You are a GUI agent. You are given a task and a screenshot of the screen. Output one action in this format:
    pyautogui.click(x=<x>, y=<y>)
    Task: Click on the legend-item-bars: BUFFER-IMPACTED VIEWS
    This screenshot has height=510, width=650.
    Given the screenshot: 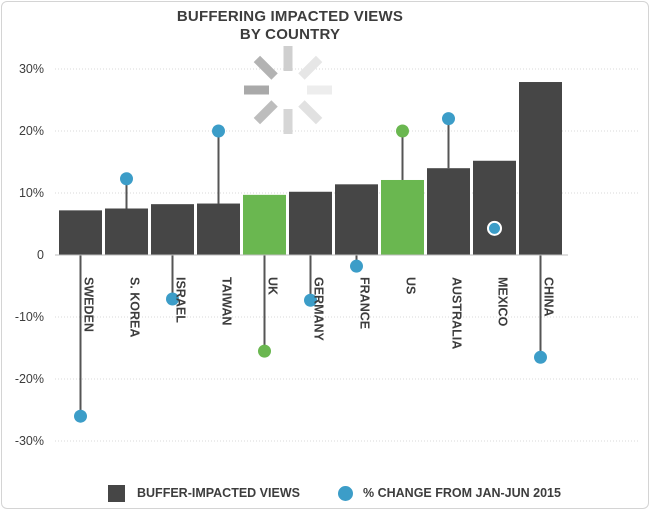 What is the action you would take?
    pyautogui.click(x=204, y=493)
    